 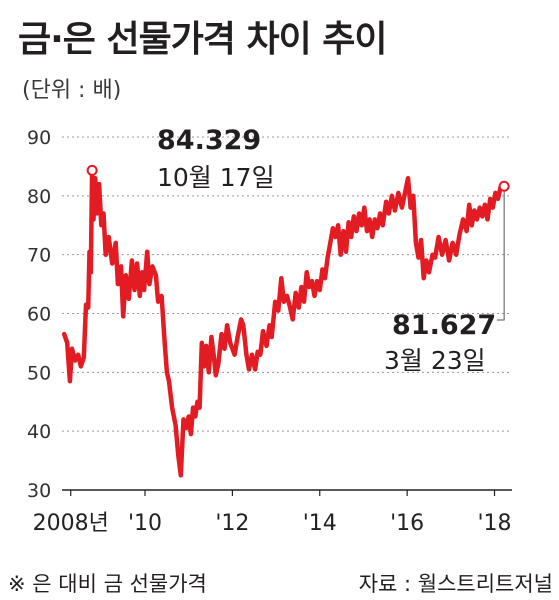 What do you see at coordinates (39, 432) in the screenshot?
I see `y-tick-label-40: 40` at bounding box center [39, 432].